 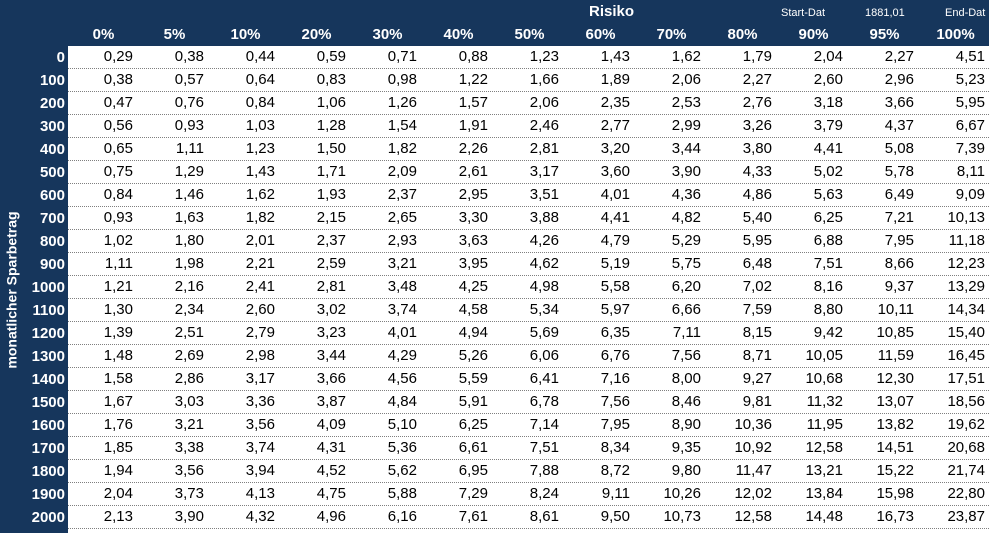 What do you see at coordinates (686, 217) in the screenshot?
I see `table-cell: 4,82` at bounding box center [686, 217].